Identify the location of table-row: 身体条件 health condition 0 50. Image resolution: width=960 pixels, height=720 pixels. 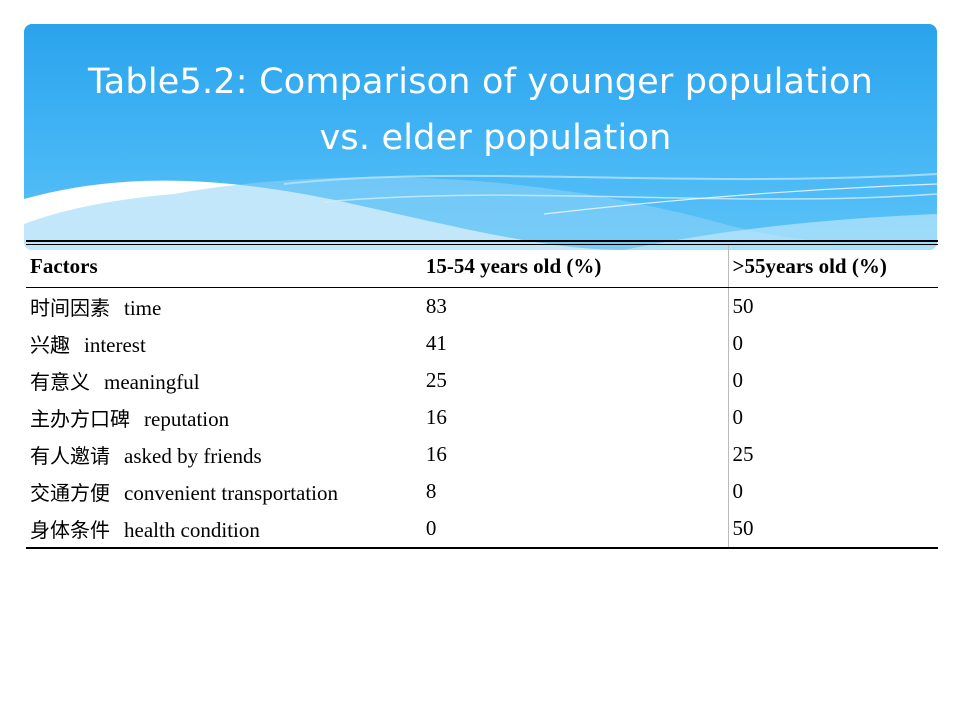
(482, 529).